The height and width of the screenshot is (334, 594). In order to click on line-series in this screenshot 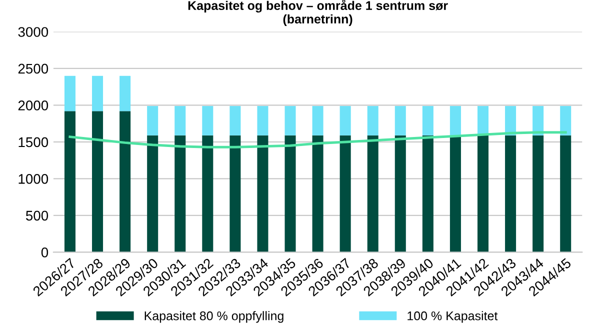, I will do `click(317, 139)`.